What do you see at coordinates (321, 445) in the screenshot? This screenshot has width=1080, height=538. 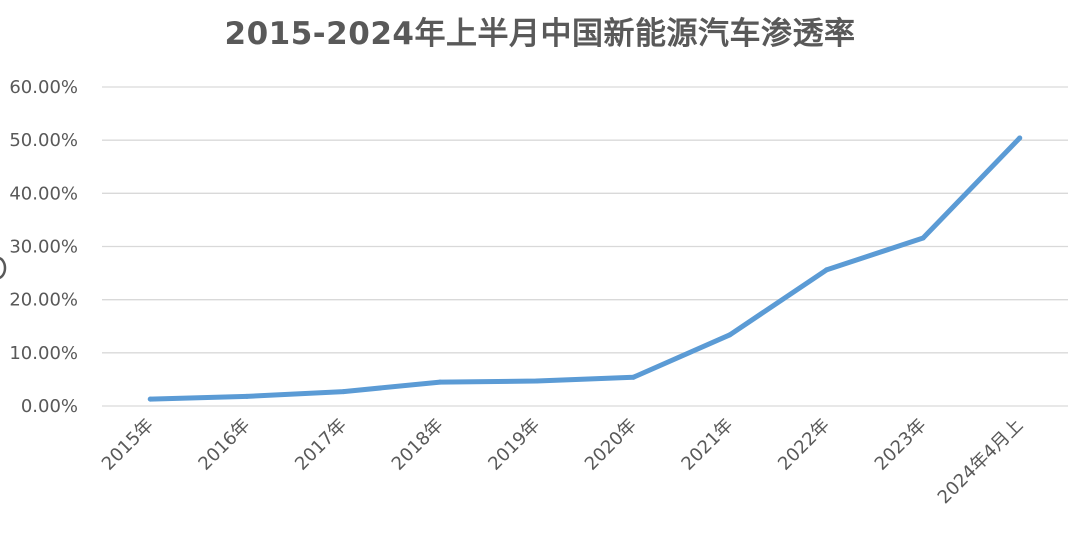 I see `x-tick-label: 2017年` at bounding box center [321, 445].